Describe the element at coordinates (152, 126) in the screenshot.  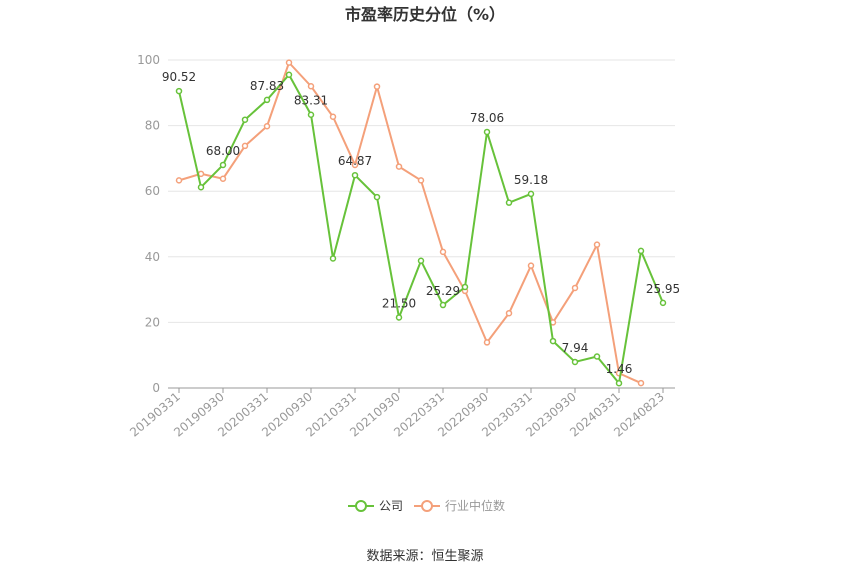
I see `y-tick-label: 80` at that location.